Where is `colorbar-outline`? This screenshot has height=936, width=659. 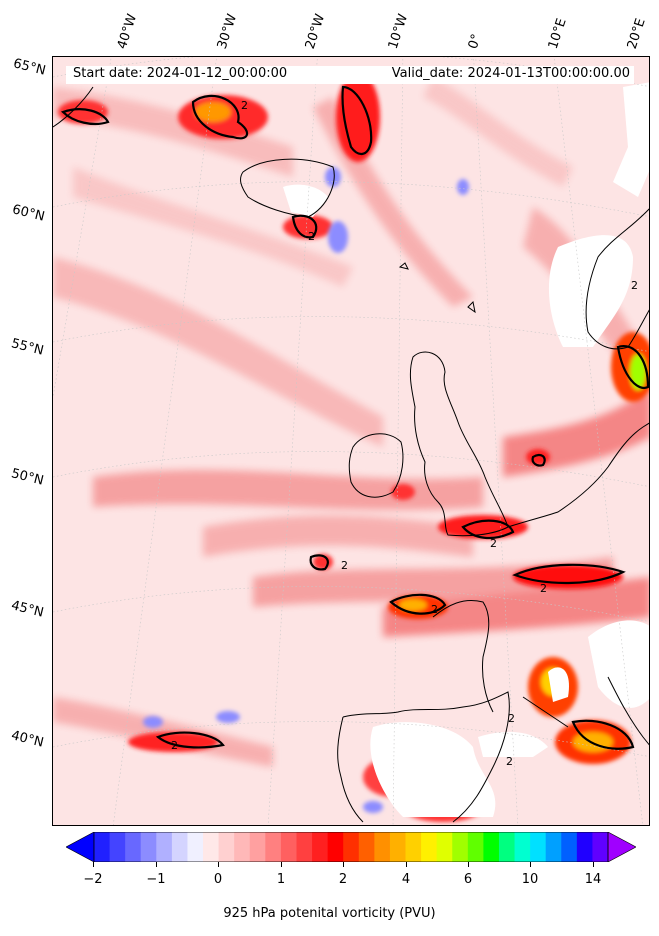 colorbar-outline is located at coordinates (351, 847).